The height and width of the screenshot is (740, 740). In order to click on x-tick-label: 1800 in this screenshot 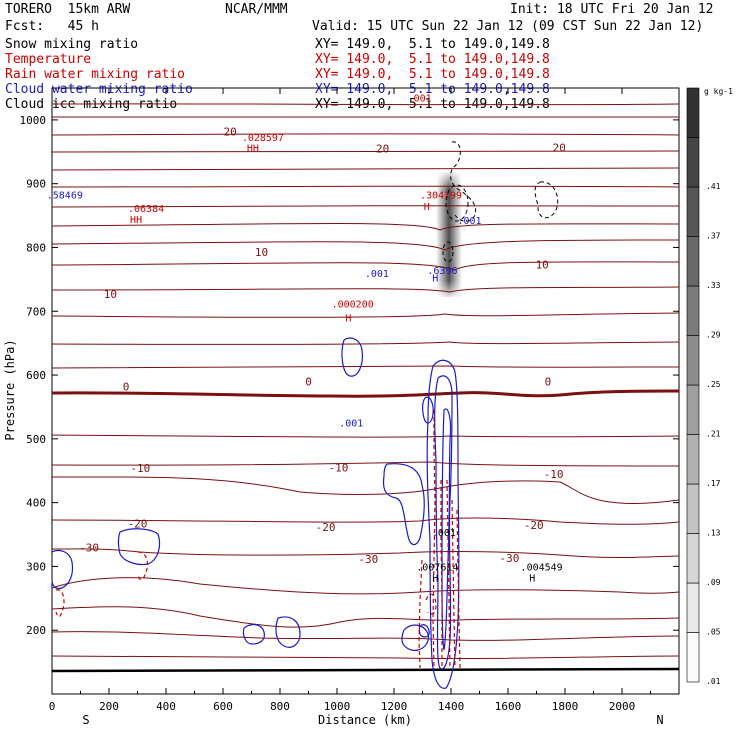, I will do `click(565, 706)`.